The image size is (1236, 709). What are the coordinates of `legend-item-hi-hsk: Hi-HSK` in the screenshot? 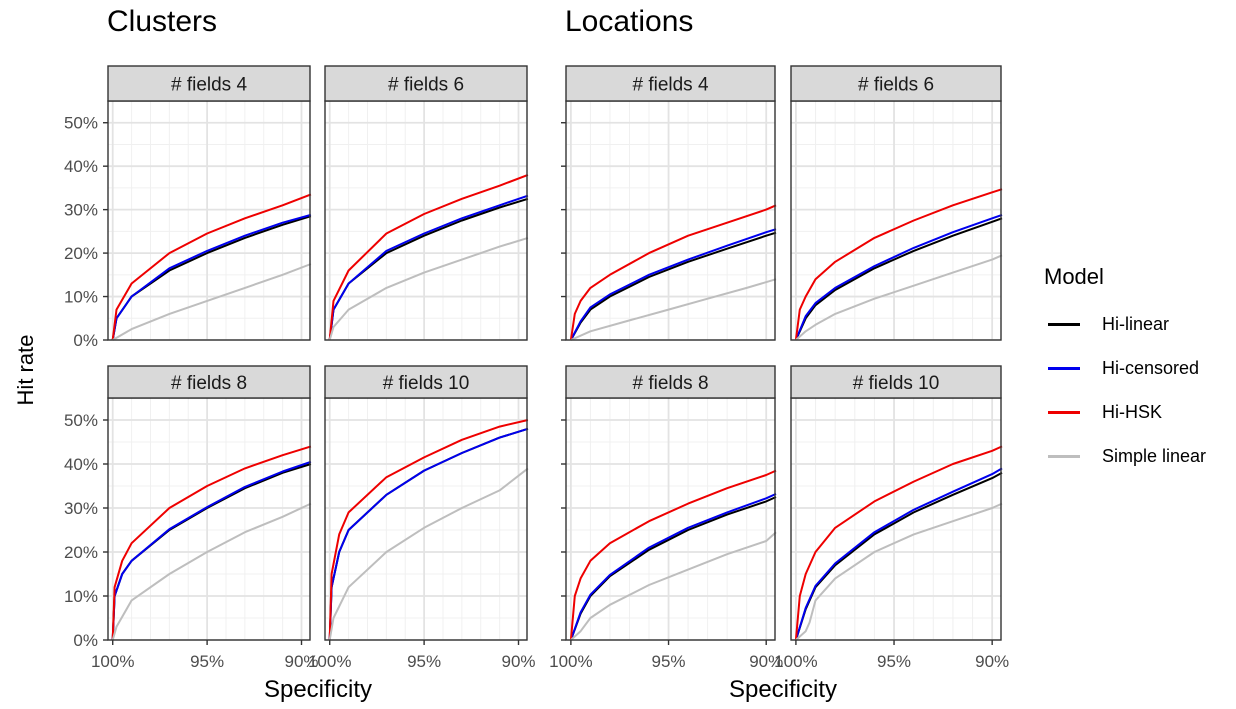 It's located at (1105, 412).